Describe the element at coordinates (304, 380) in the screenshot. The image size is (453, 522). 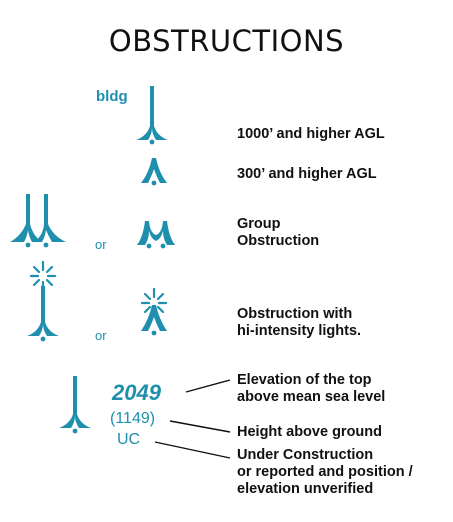
I see `msl-note-line1: Elevation of the top` at that location.